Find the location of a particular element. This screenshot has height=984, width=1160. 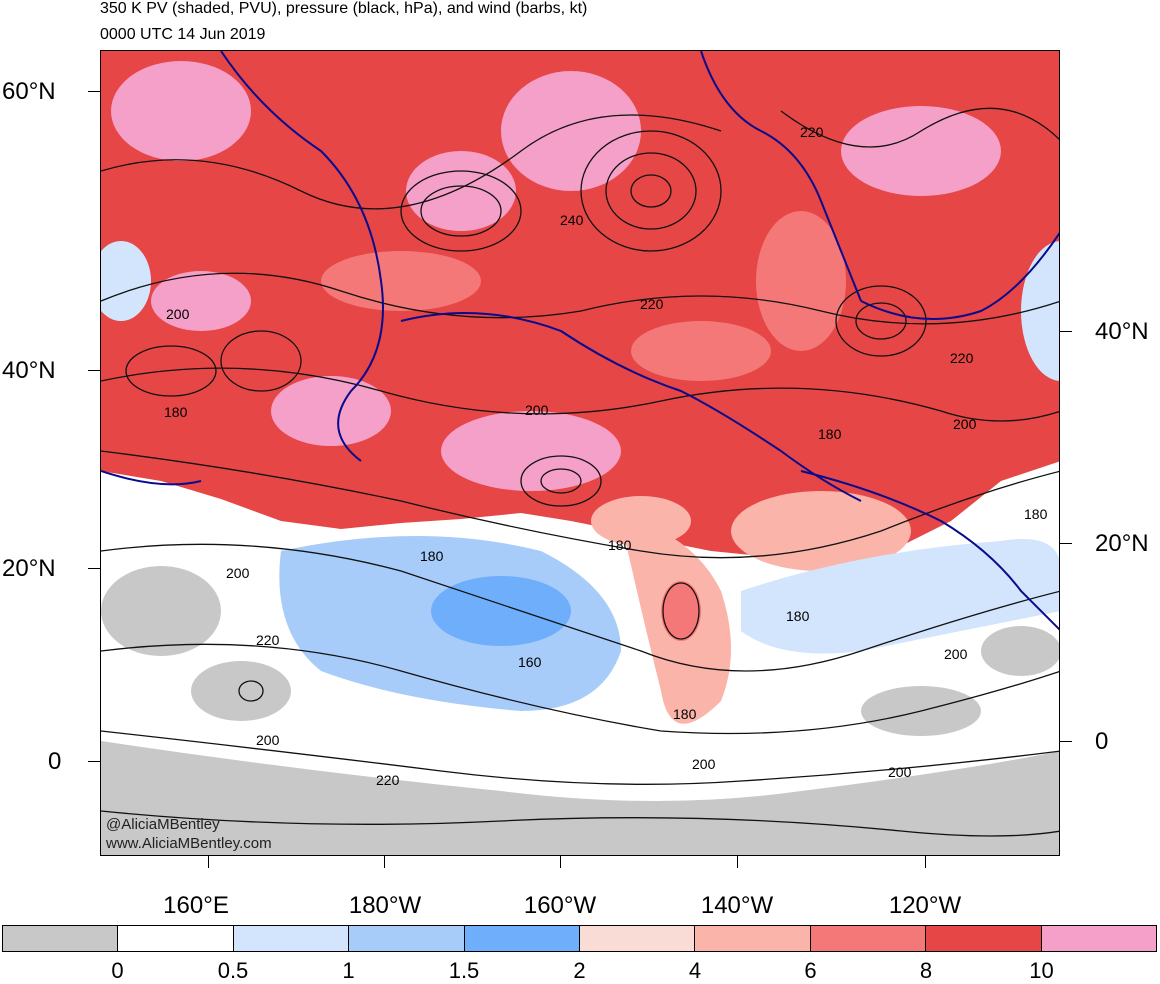

colorbar-label: 0.5 is located at coordinates (233, 970).